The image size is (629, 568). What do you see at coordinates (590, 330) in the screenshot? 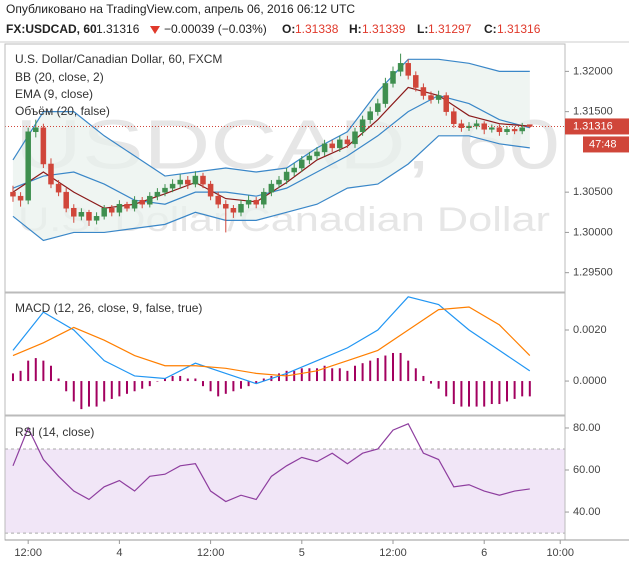
I see `y-tick-label: 0.0020` at bounding box center [590, 330].